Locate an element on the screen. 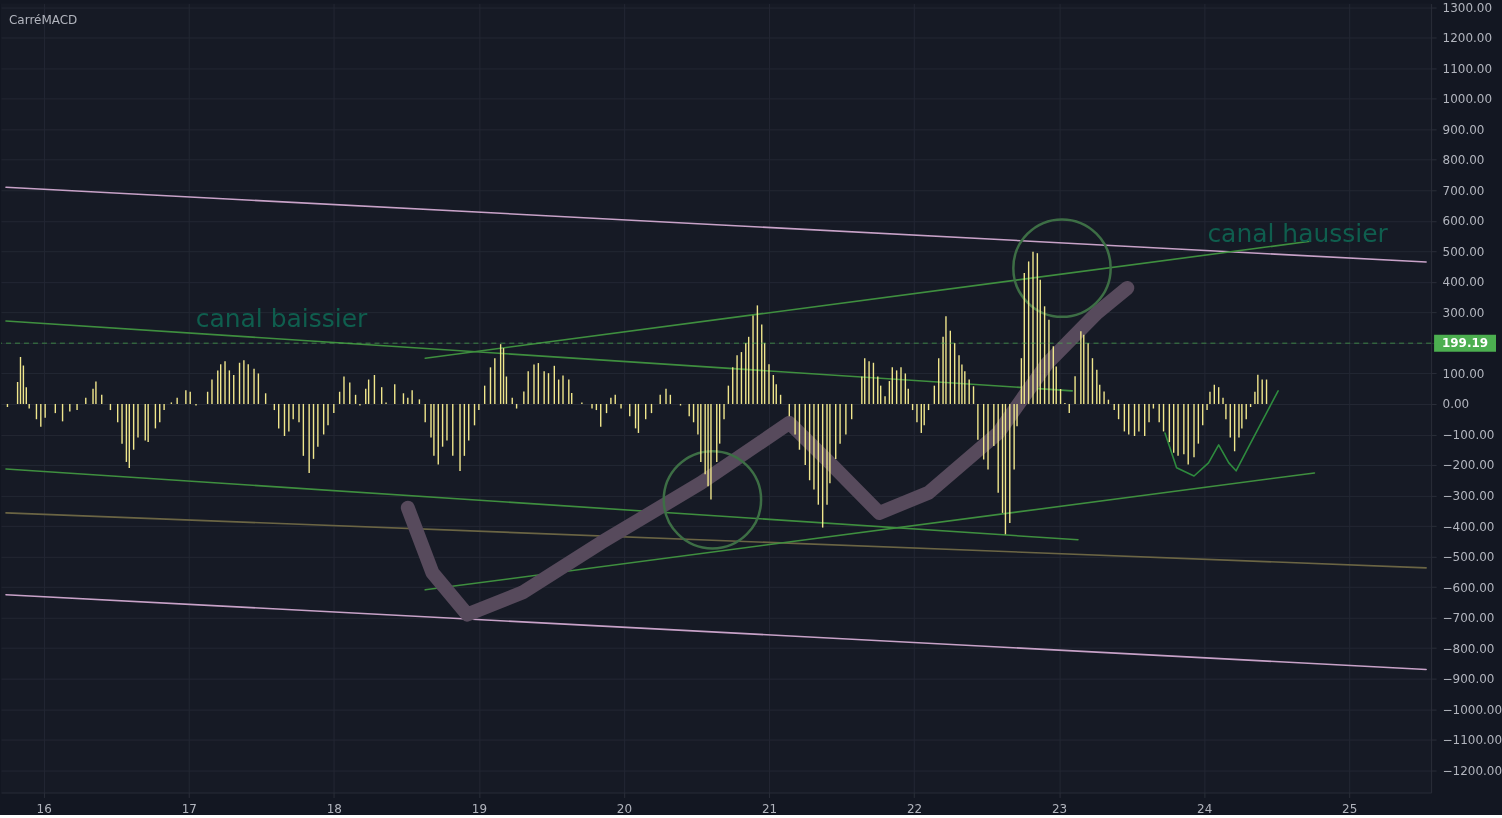 The image size is (1502, 818). y-tick-label: −900.00 is located at coordinates (1468, 679).